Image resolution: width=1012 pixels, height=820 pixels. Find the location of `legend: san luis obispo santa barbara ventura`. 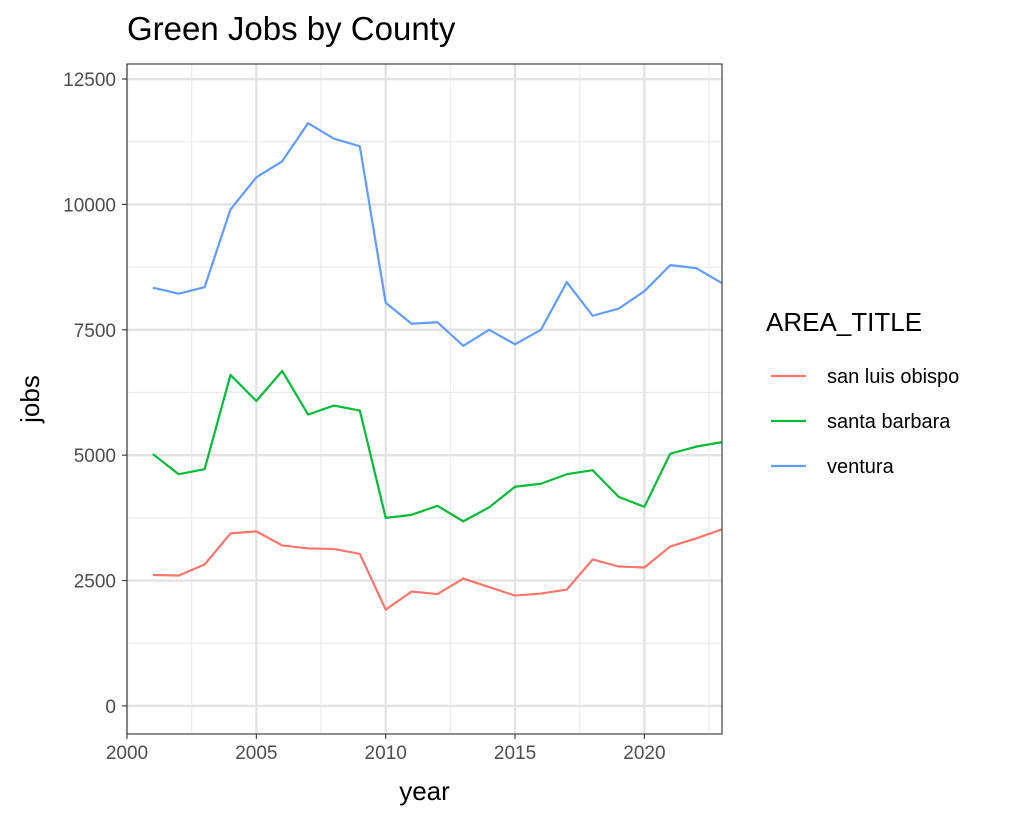

legend: san luis obispo santa barbara ventura is located at coordinates (865, 422).